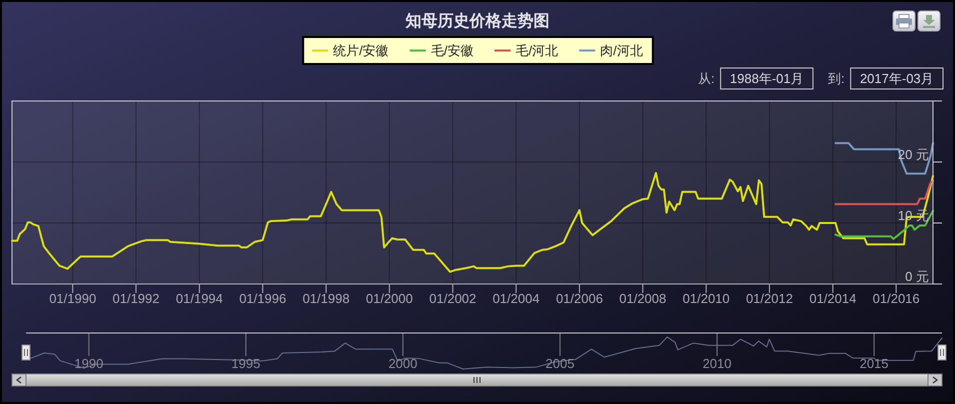 The width and height of the screenshot is (955, 404). I want to click on x-tick-label: 01/2010, so click(706, 298).